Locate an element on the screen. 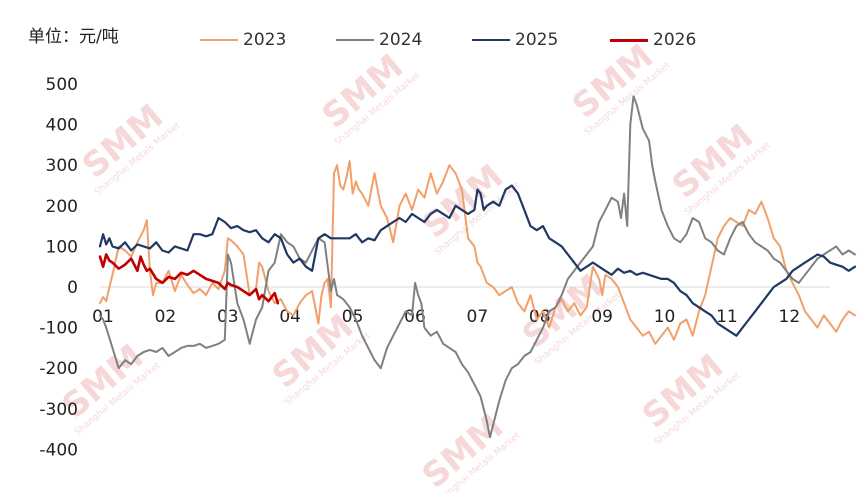 This screenshot has width=868, height=493. legend-swatch-2026 is located at coordinates (629, 40).